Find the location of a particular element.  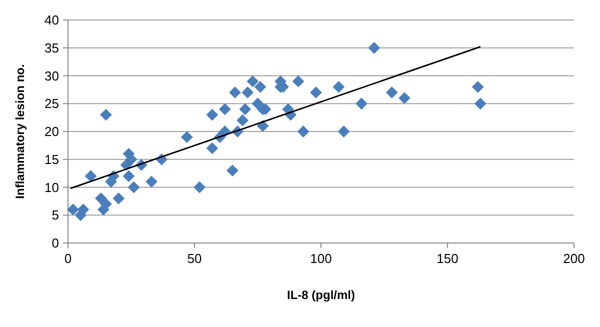

y-tick-label: 30 is located at coordinates (51, 76).